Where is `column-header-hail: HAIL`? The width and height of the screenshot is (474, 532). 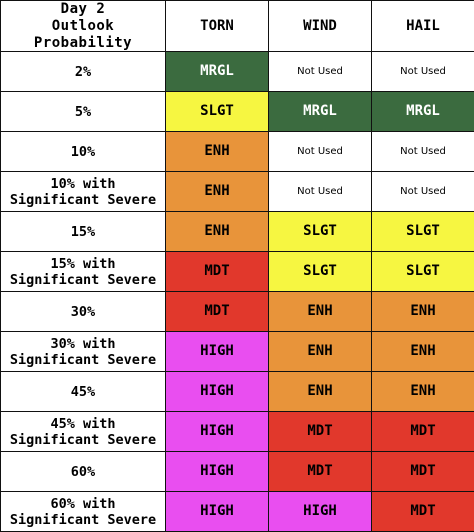
column-header-hail: HAIL is located at coordinates (423, 26).